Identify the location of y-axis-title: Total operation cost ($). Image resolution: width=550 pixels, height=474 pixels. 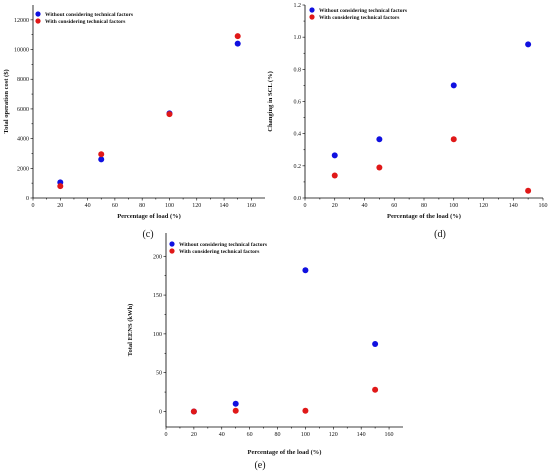
(6, 101).